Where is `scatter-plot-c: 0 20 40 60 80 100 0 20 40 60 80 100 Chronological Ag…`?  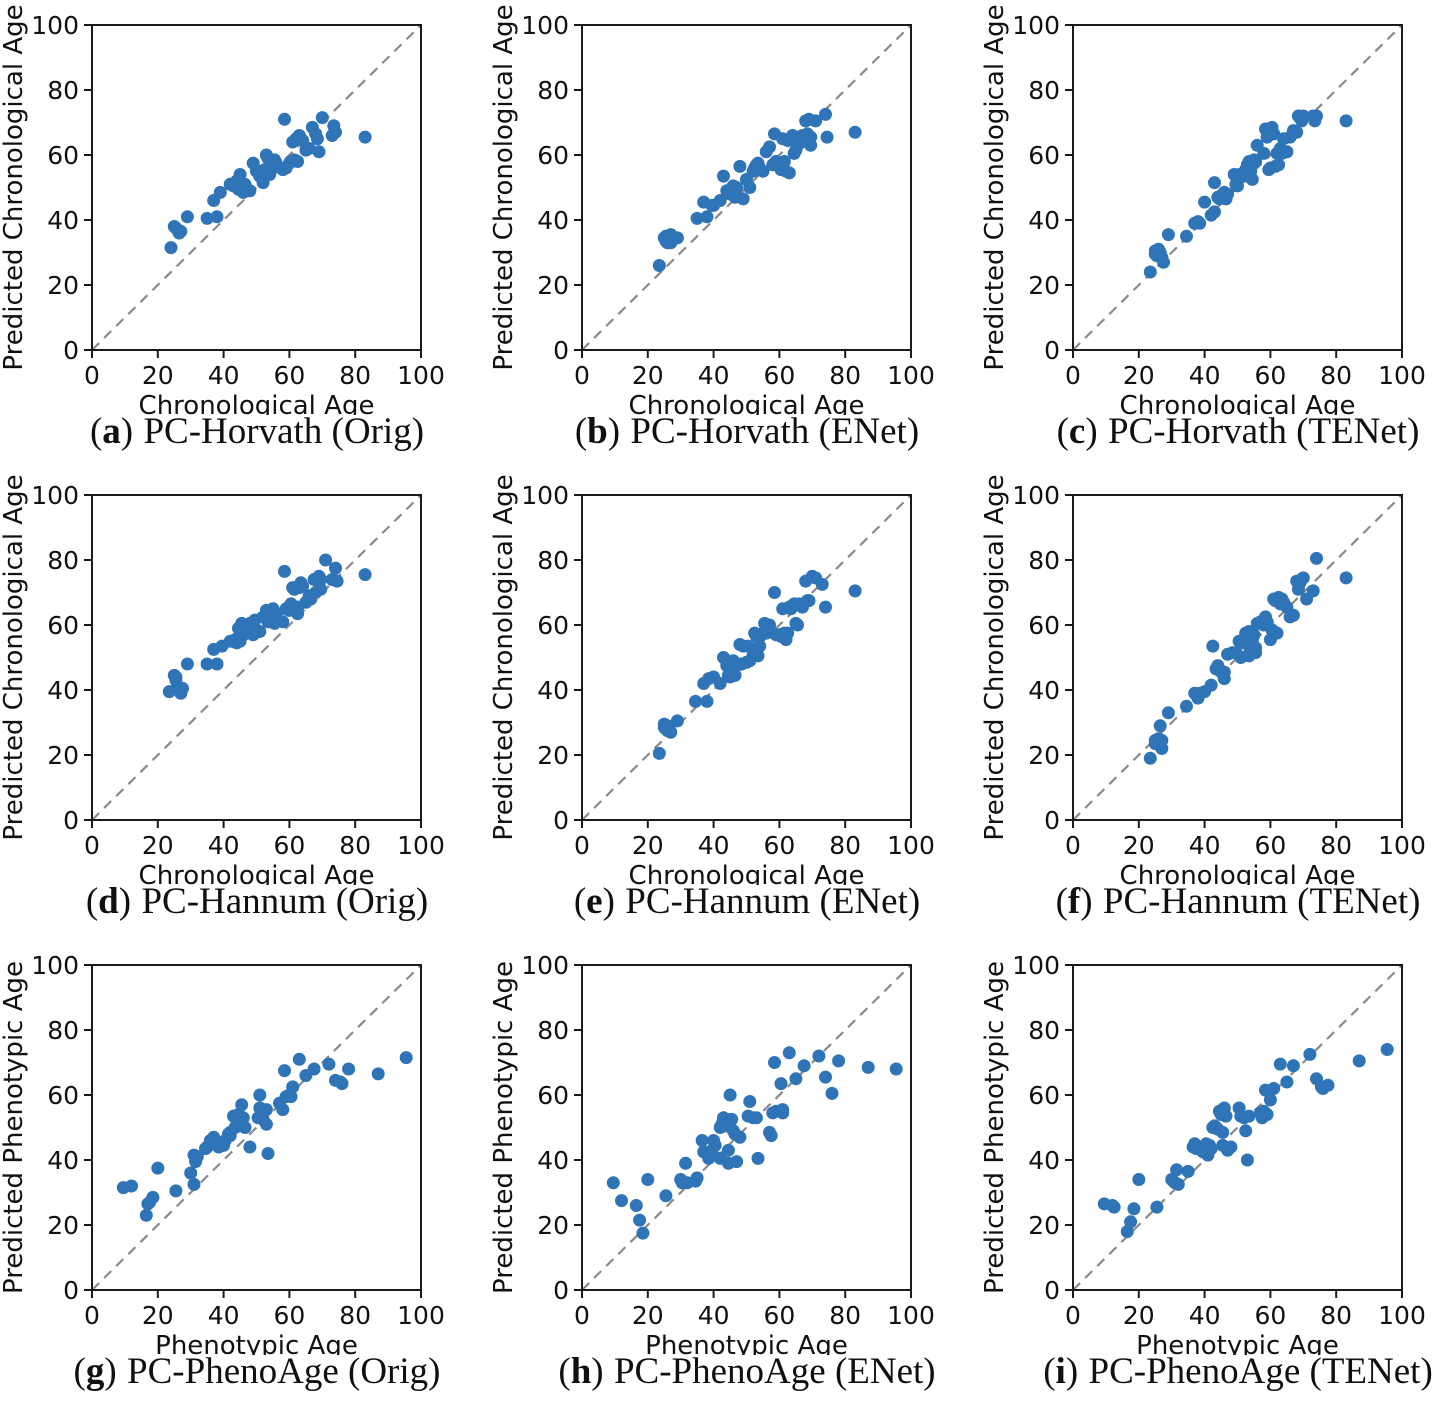 scatter-plot-c: 0 20 40 60 80 100 0 20 40 60 80 100 Chronological Ag… is located at coordinates (1203, 209).